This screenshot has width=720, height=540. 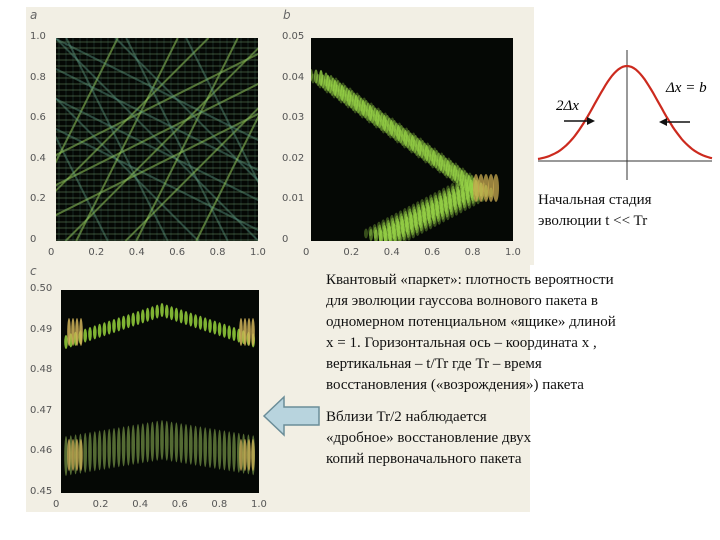 I want to click on y-tick-label: 0.01, so click(x=293, y=199).